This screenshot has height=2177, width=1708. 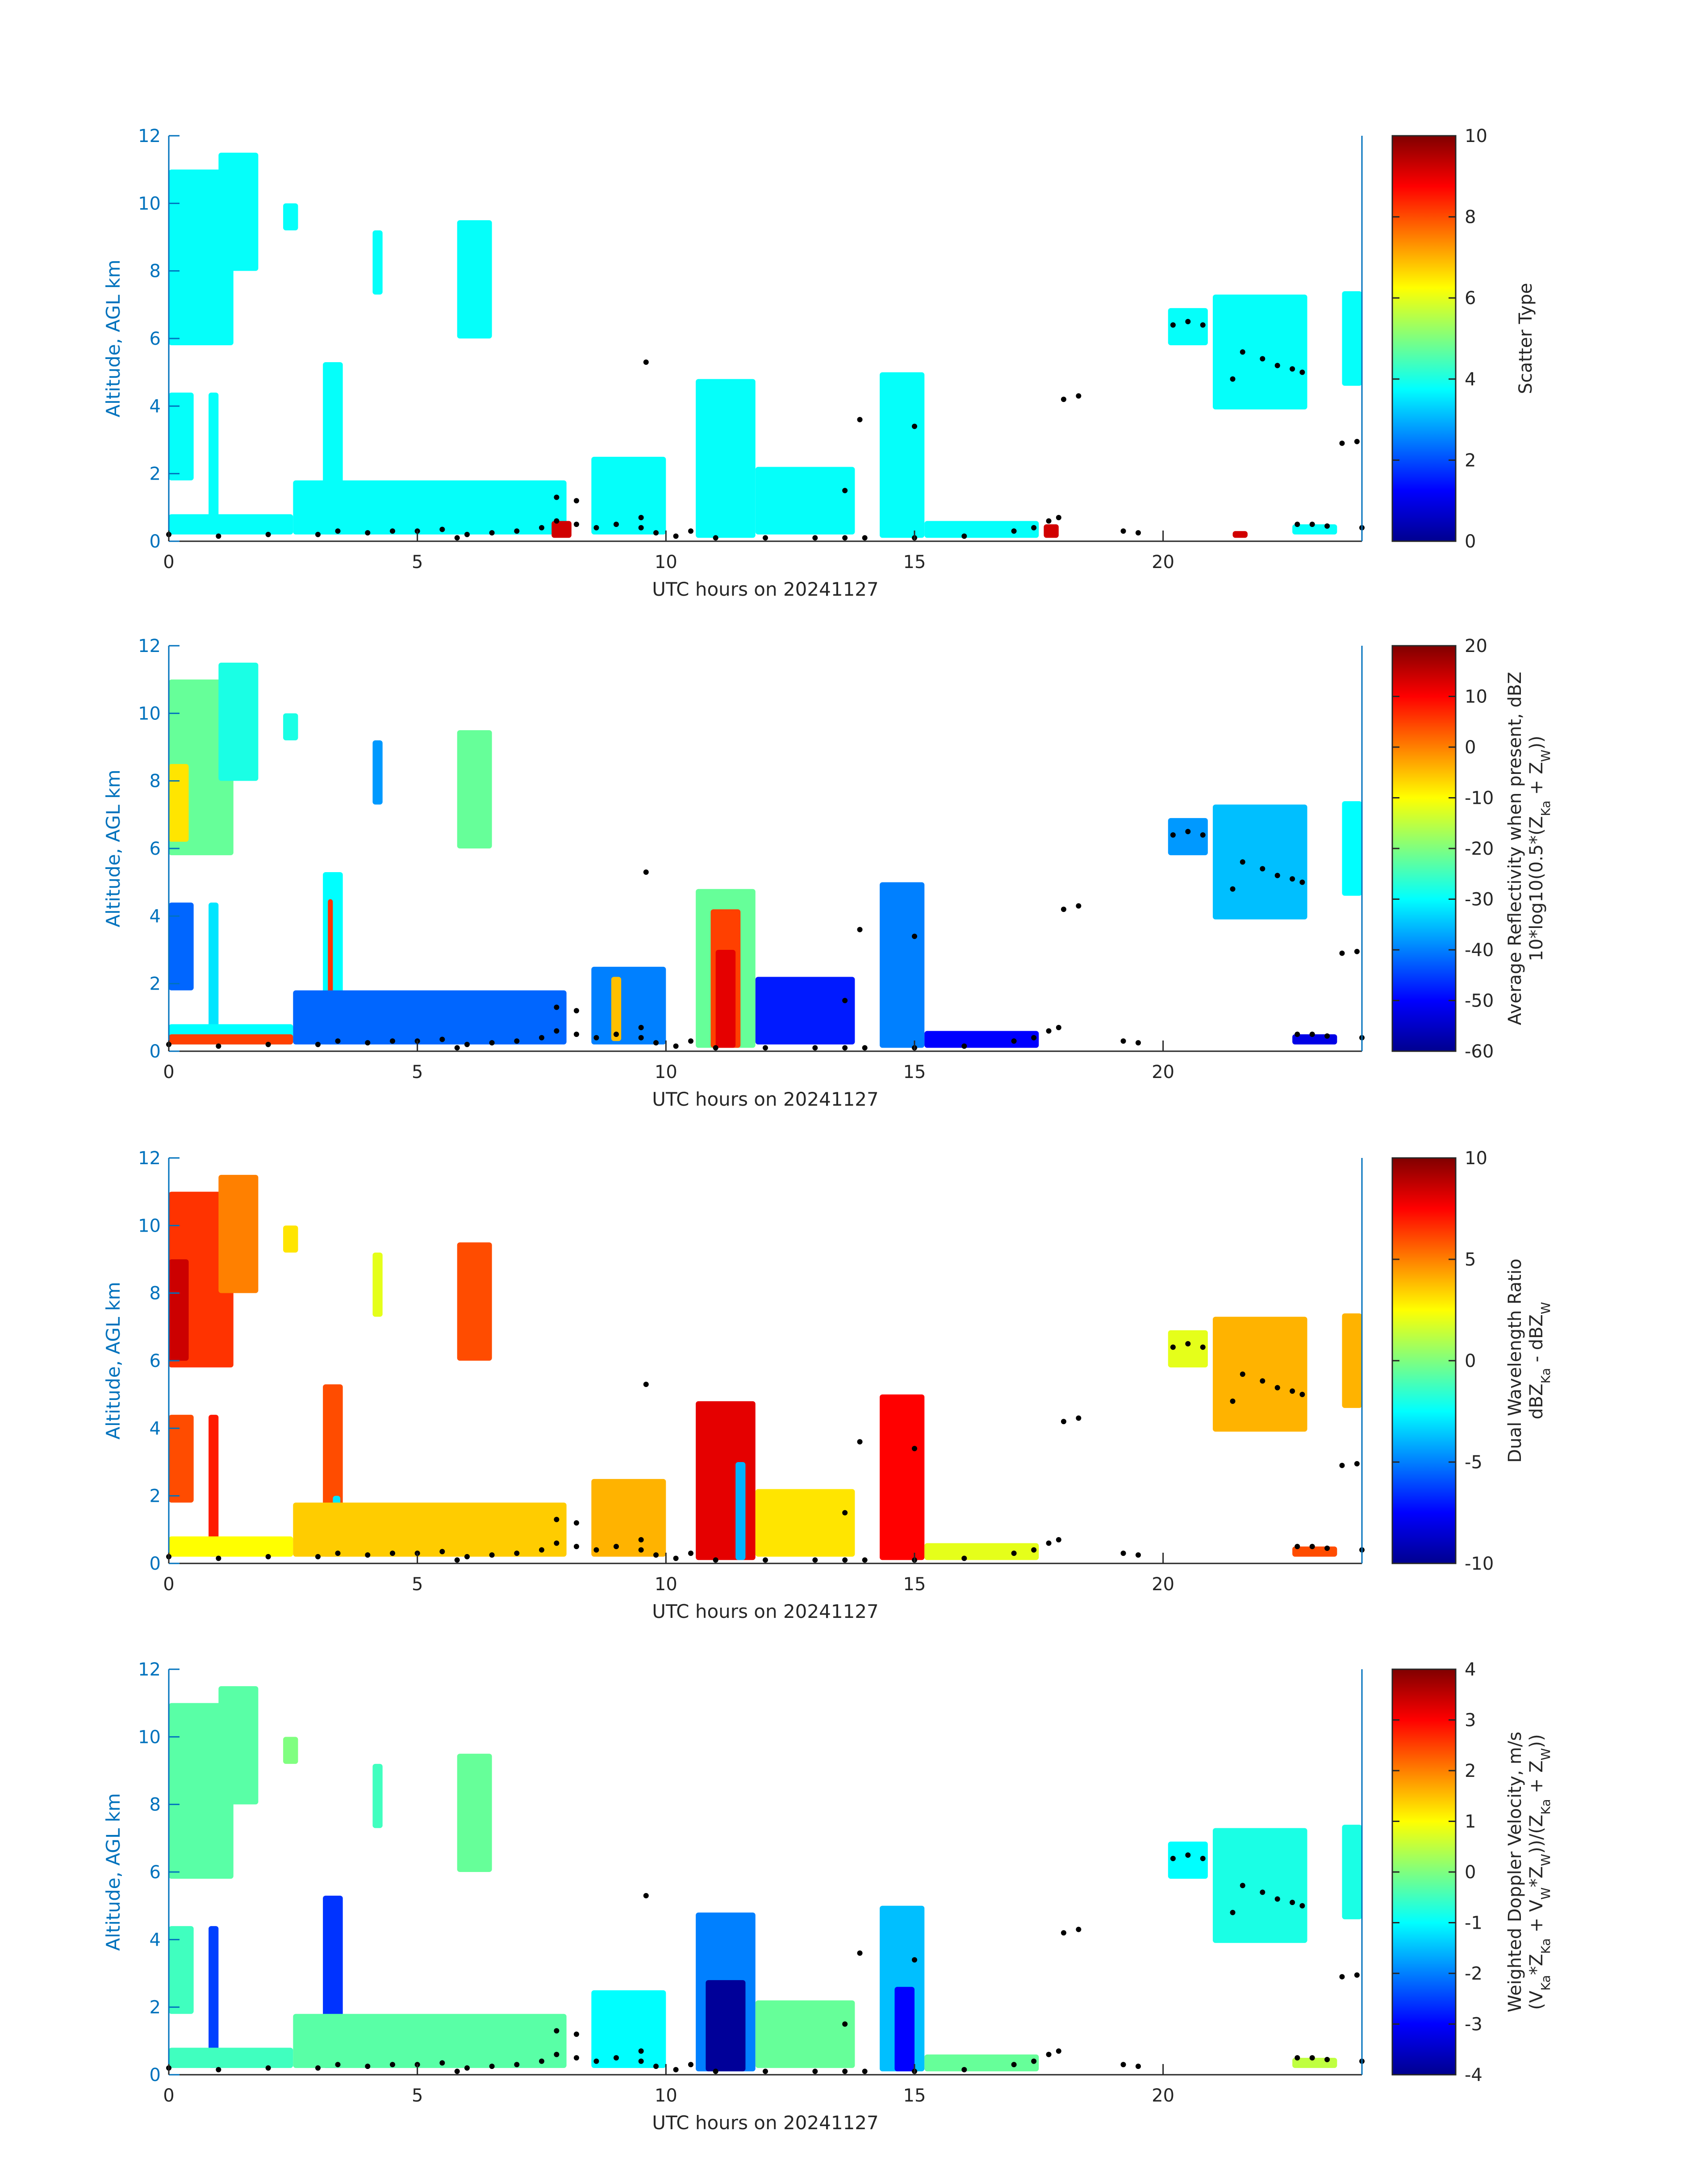 I want to click on y-tick-label: 10, so click(x=149, y=1737).